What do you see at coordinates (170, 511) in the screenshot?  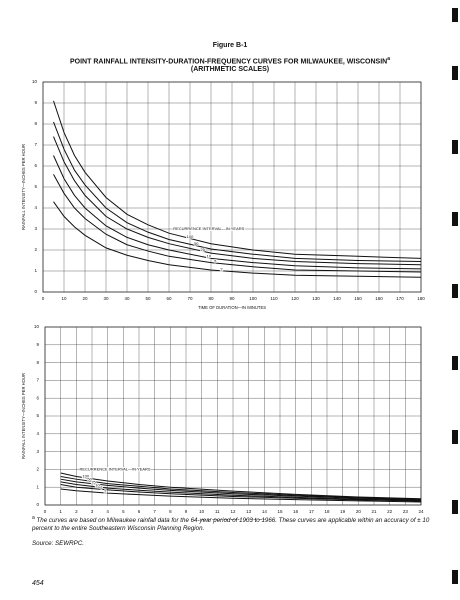 I see `x-tick-label: 8` at bounding box center [170, 511].